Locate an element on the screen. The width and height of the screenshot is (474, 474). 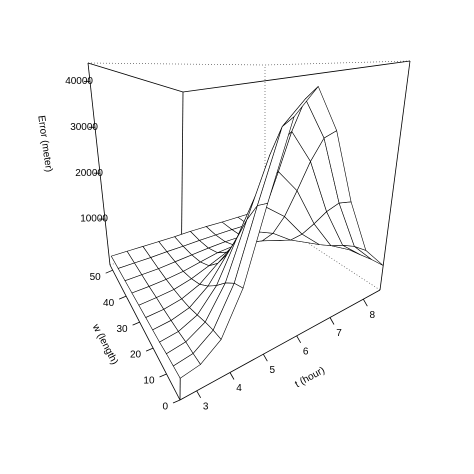
x-tick-label: 7 is located at coordinates (339, 333).